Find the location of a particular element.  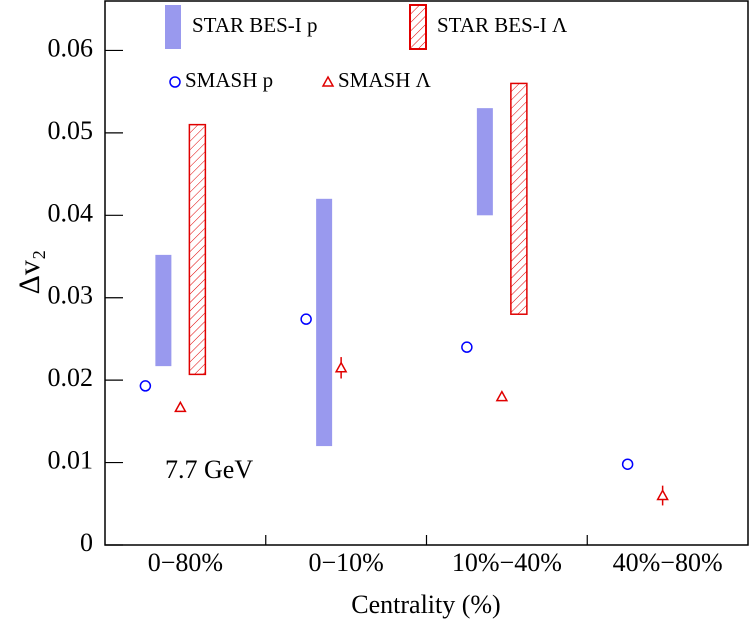

y-tick-label: 0 is located at coordinates (86, 542).